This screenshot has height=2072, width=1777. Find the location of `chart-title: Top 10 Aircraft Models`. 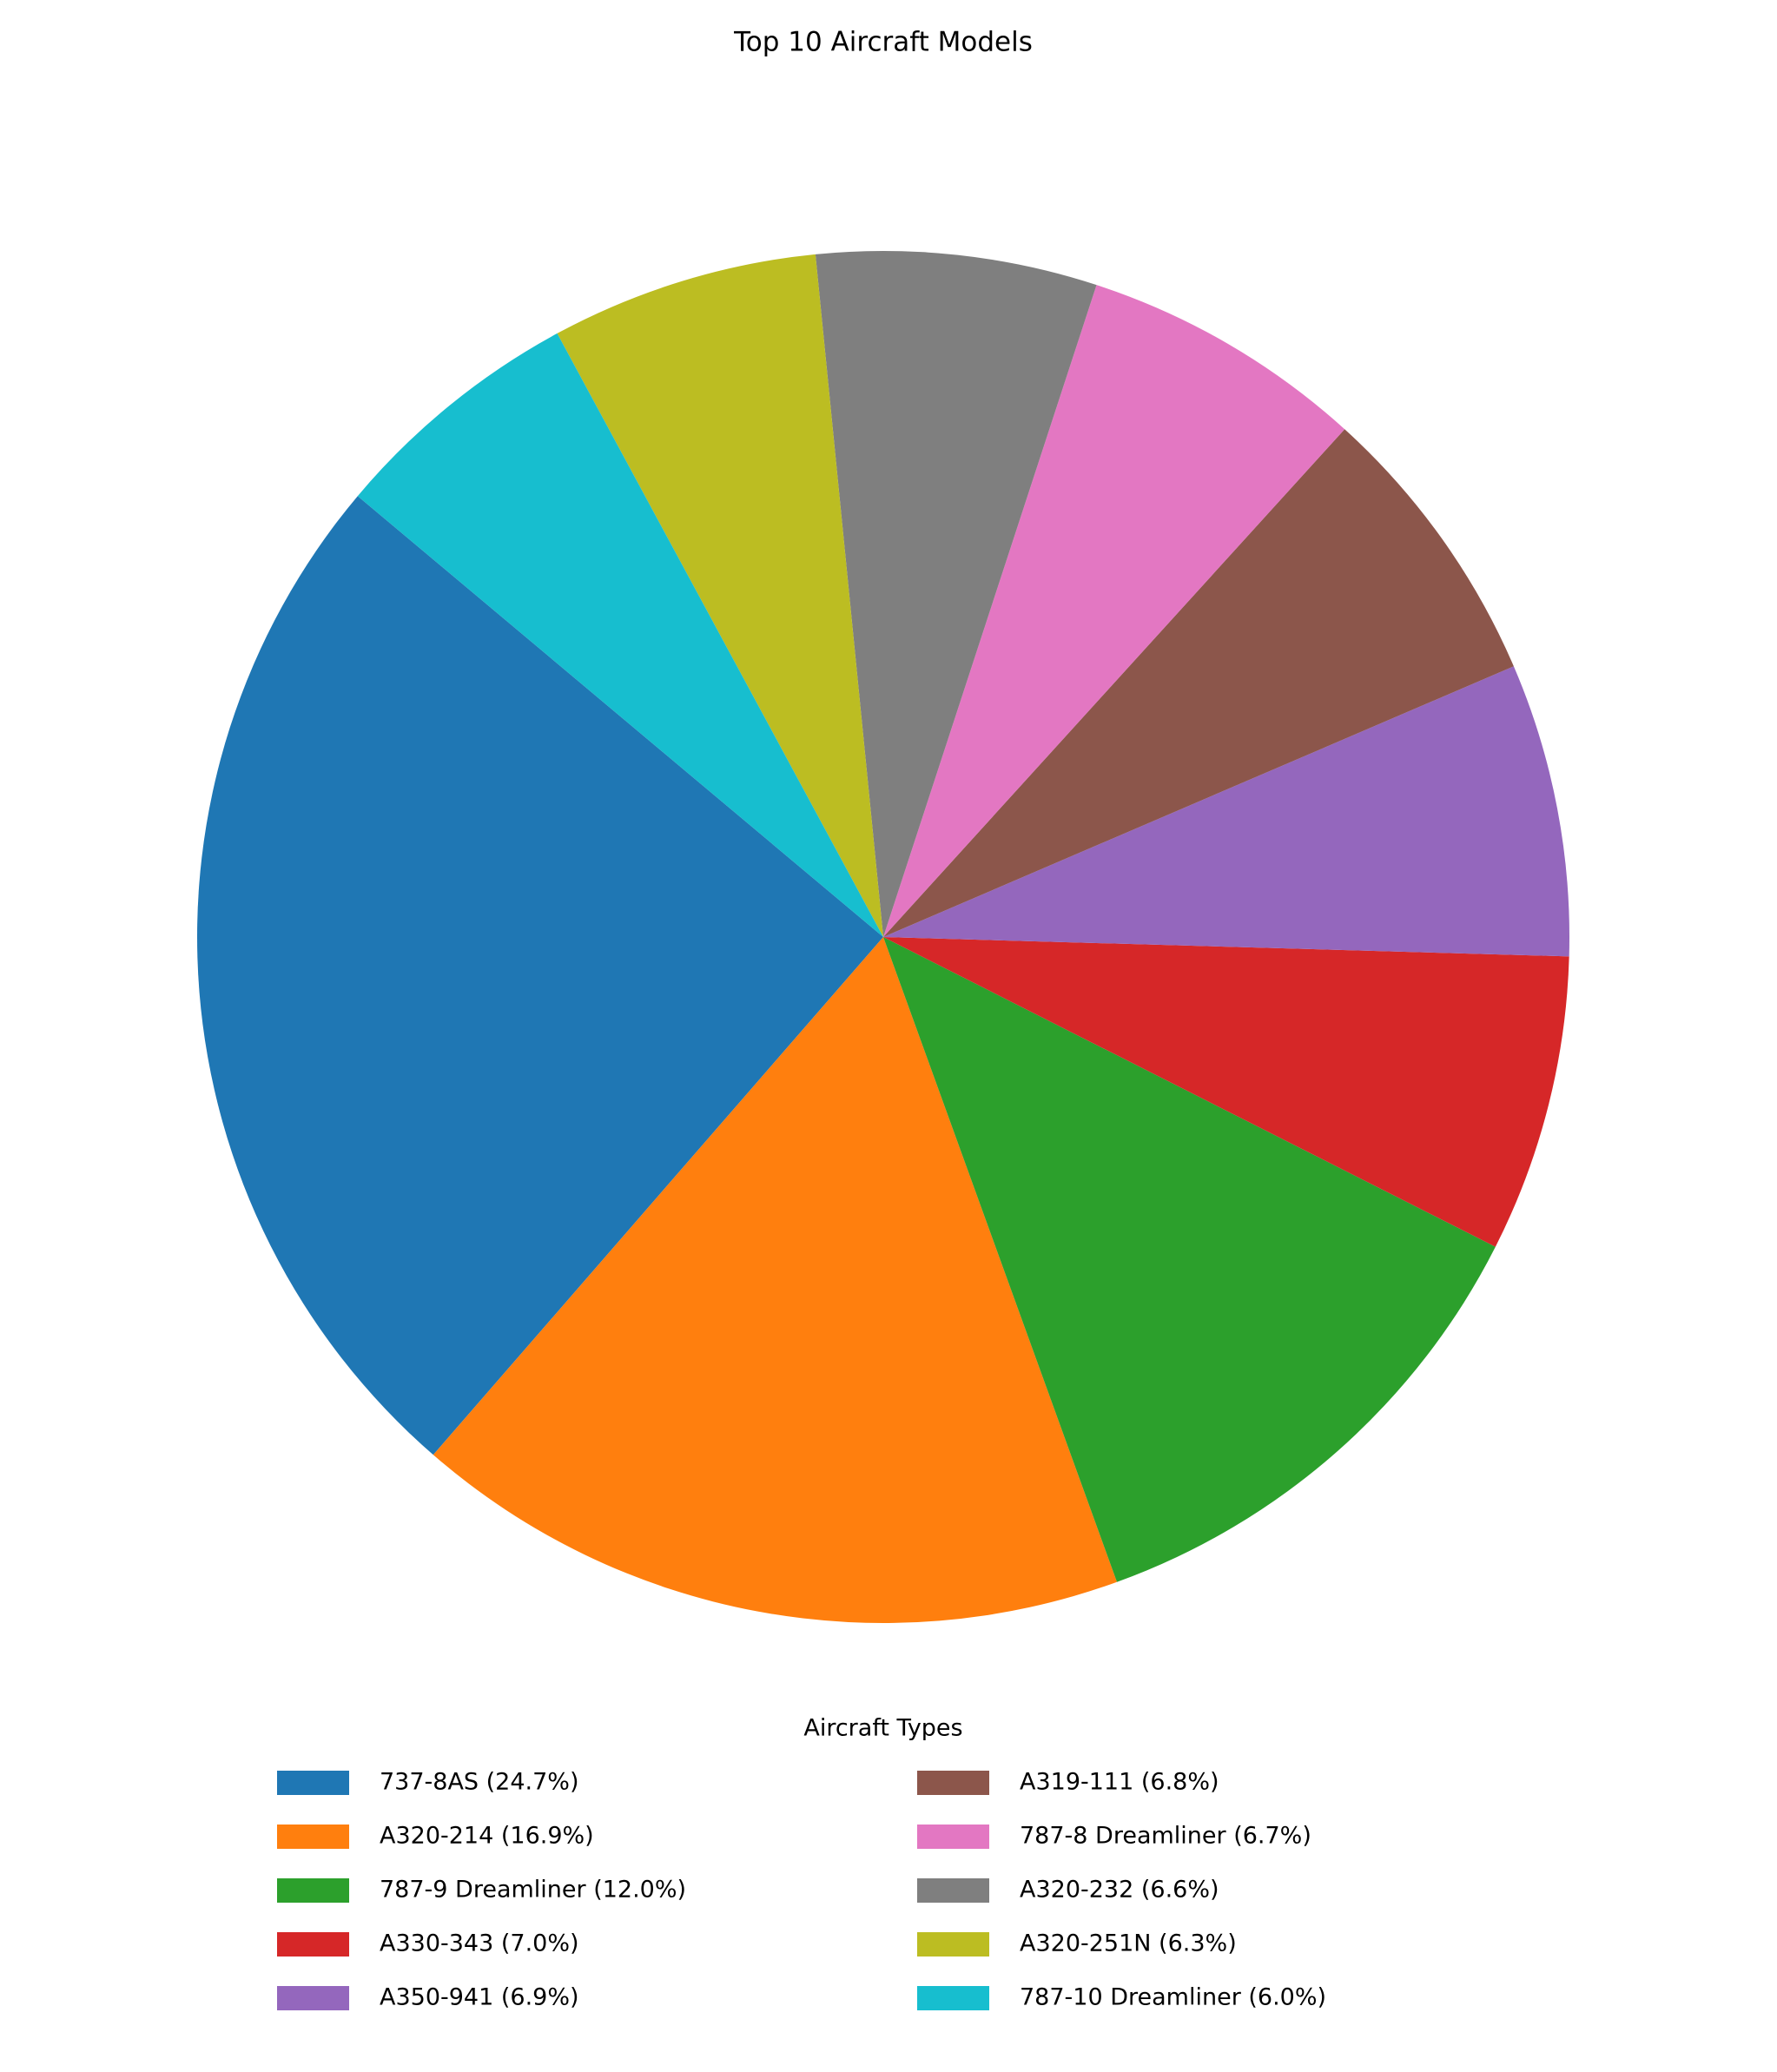

chart-title: Top 10 Aircraft Models is located at coordinates (883, 43).